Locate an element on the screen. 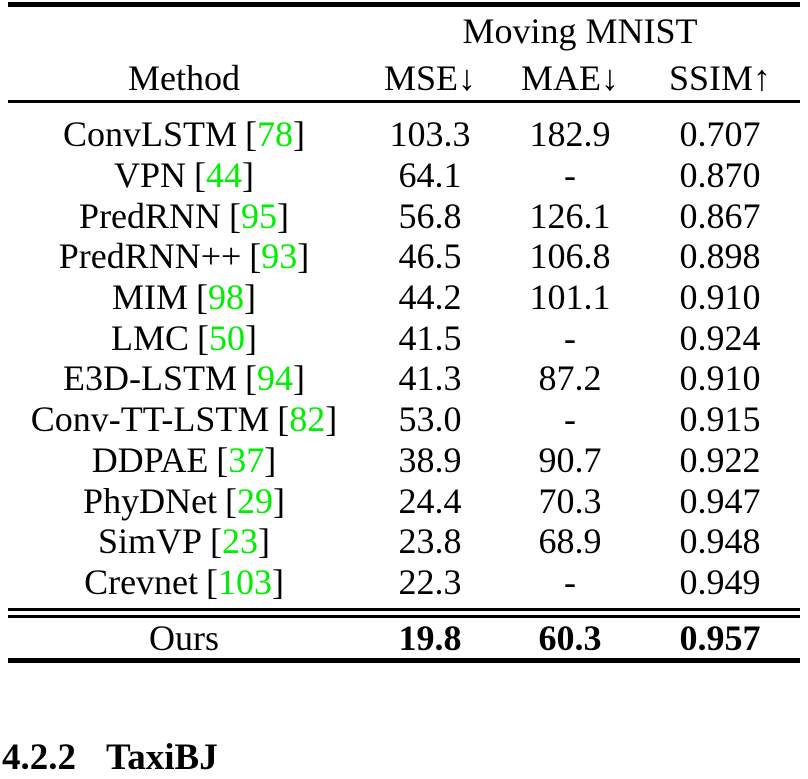 This screenshot has height=779, width=808. mae-cell: 90.7 is located at coordinates (570, 459).